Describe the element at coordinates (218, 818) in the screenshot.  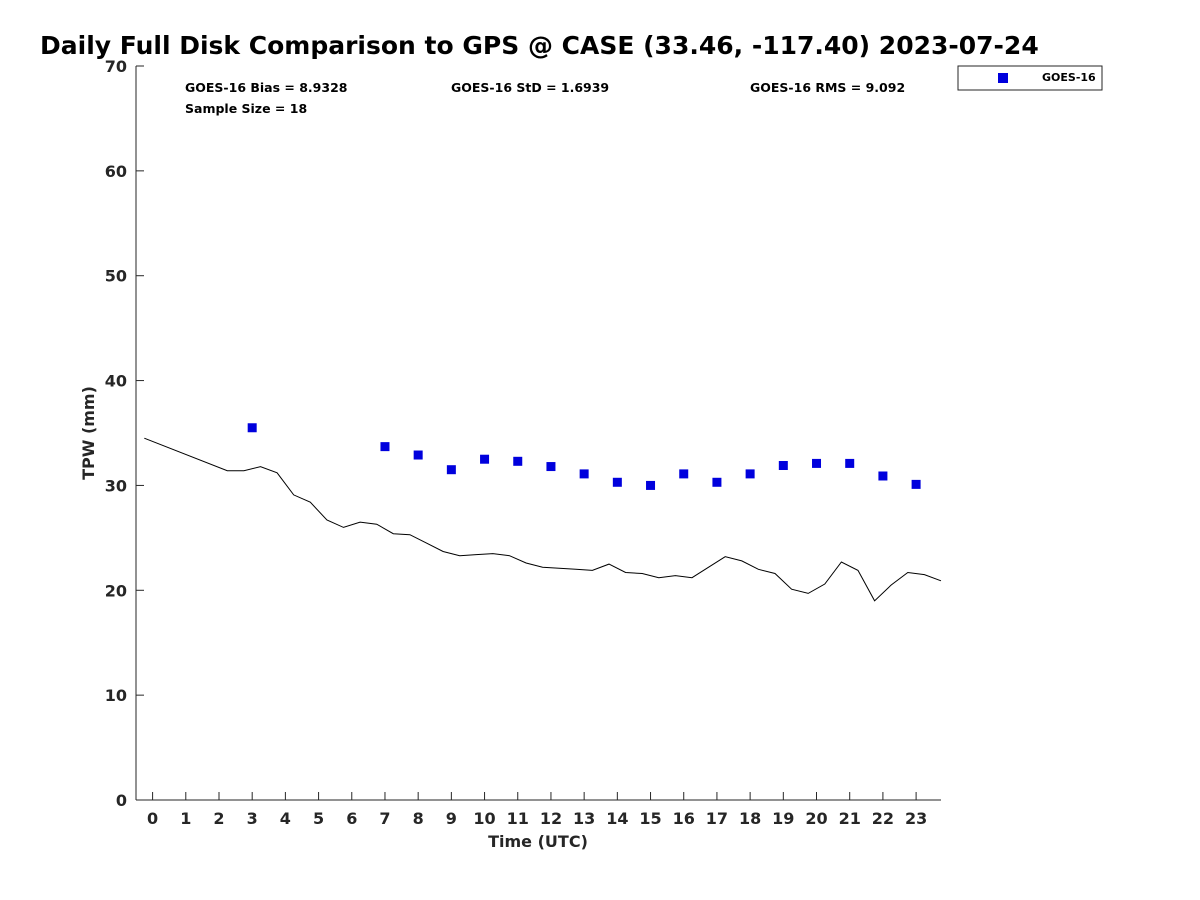
I see `x-tick-label: 2` at that location.